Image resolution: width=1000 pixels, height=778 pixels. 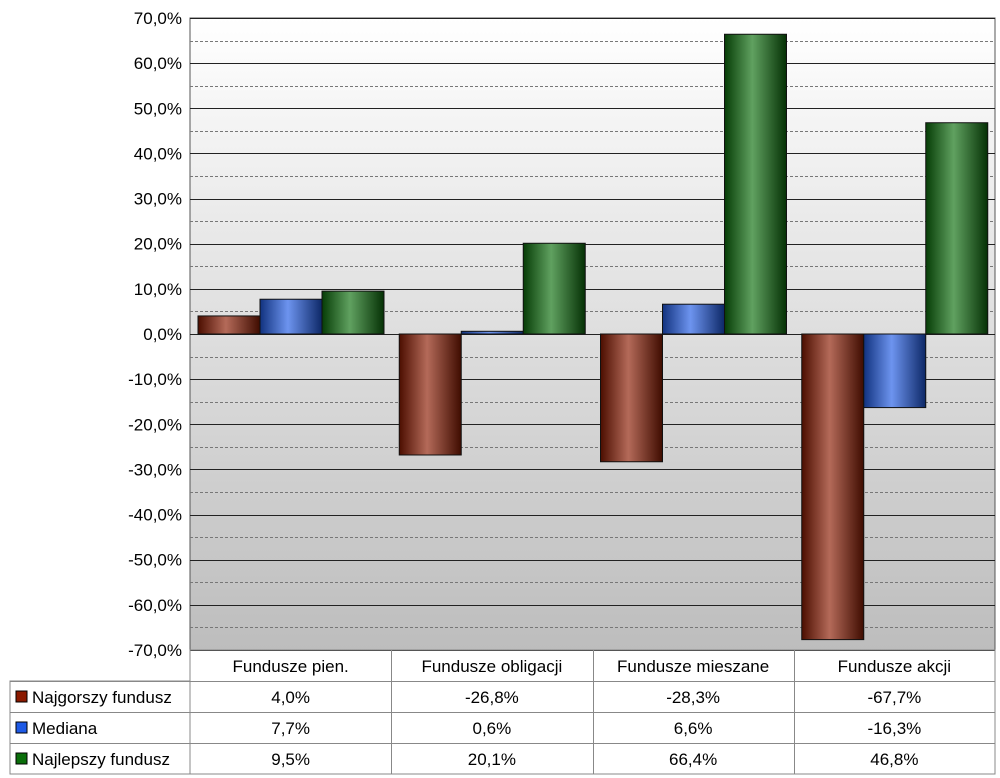 I want to click on y-tick-label: 40,0%, so click(x=158, y=153).